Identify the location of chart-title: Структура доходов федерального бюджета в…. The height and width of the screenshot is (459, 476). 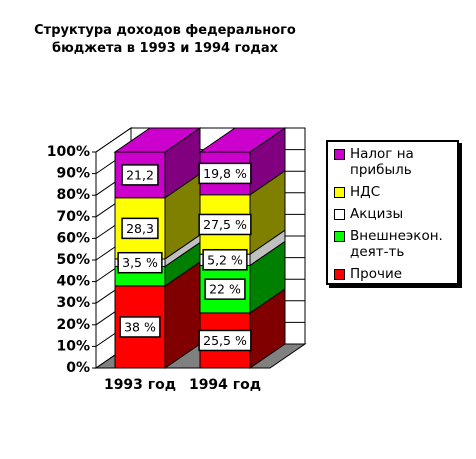
(165, 39).